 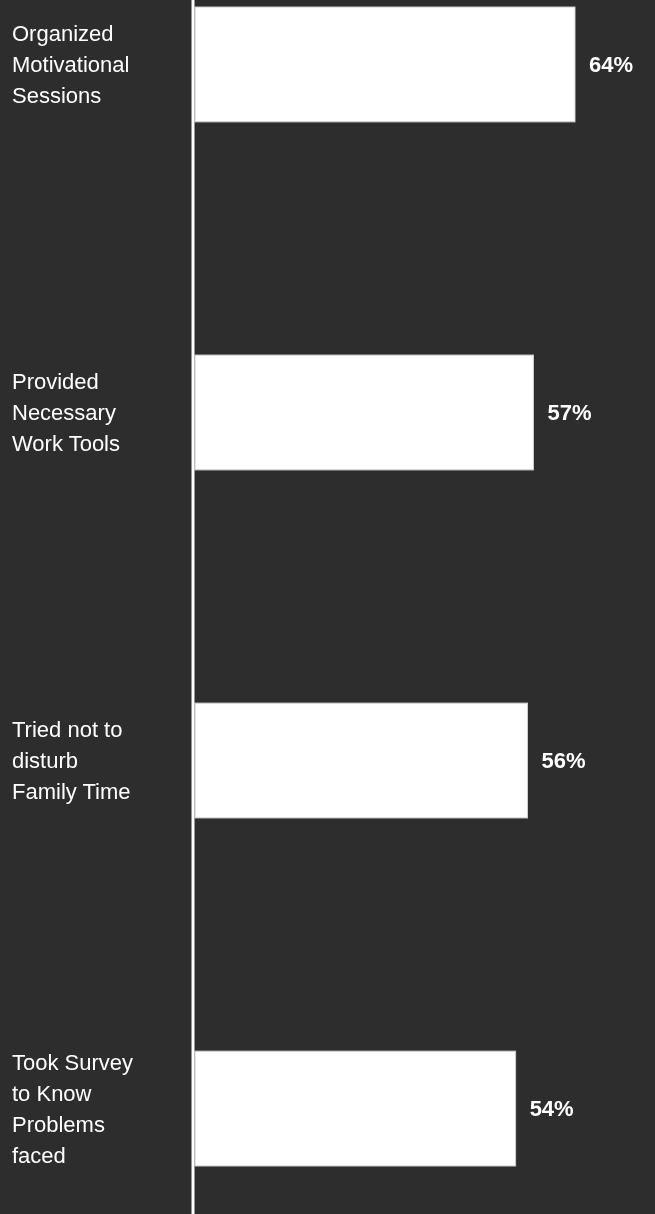 What do you see at coordinates (569, 413) in the screenshot?
I see `data-label: 57%` at bounding box center [569, 413].